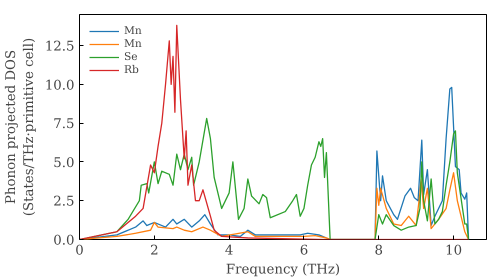 The height and width of the screenshot is (280, 500). I want to click on x-tick-label: 2, so click(154, 251).